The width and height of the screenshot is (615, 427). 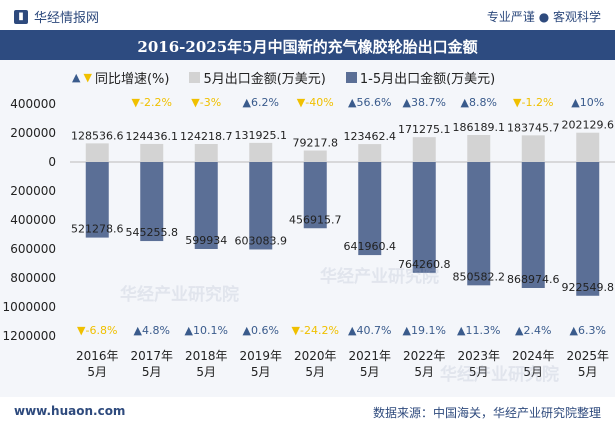 I want to click on data-label-may: 124218.7, so click(x=206, y=136).